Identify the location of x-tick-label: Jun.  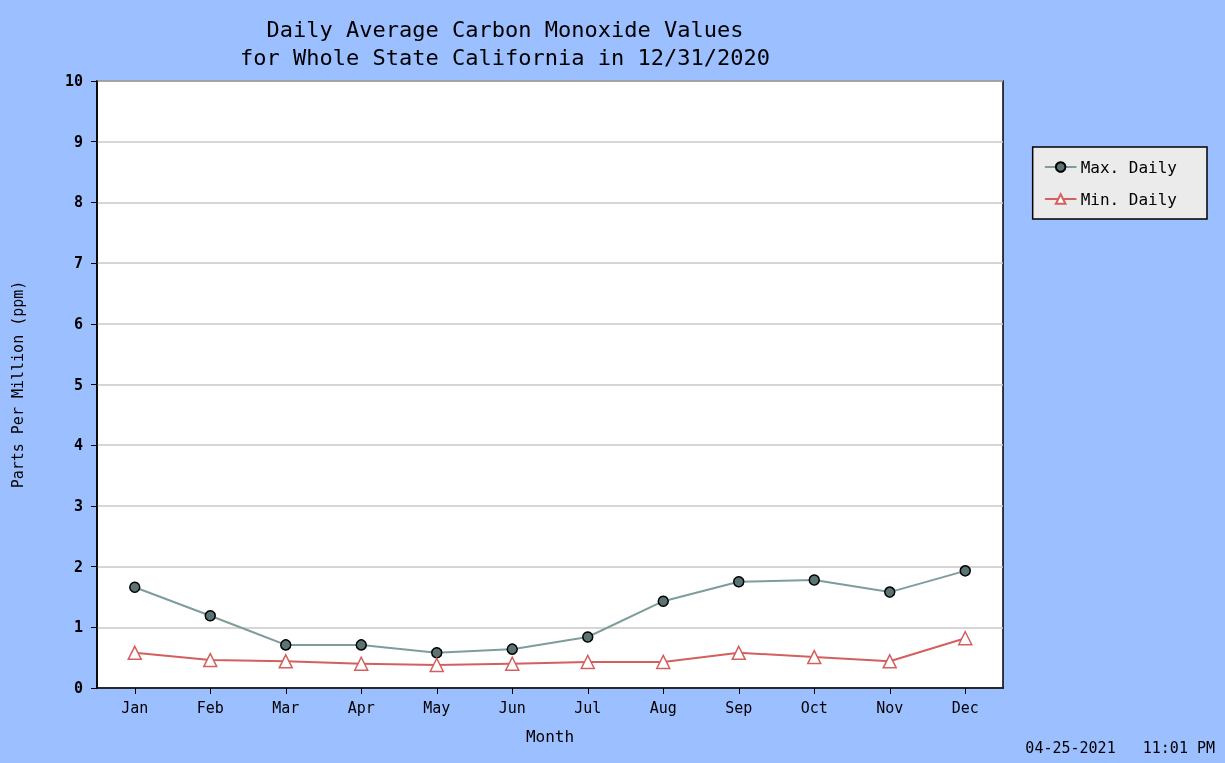
(512, 707).